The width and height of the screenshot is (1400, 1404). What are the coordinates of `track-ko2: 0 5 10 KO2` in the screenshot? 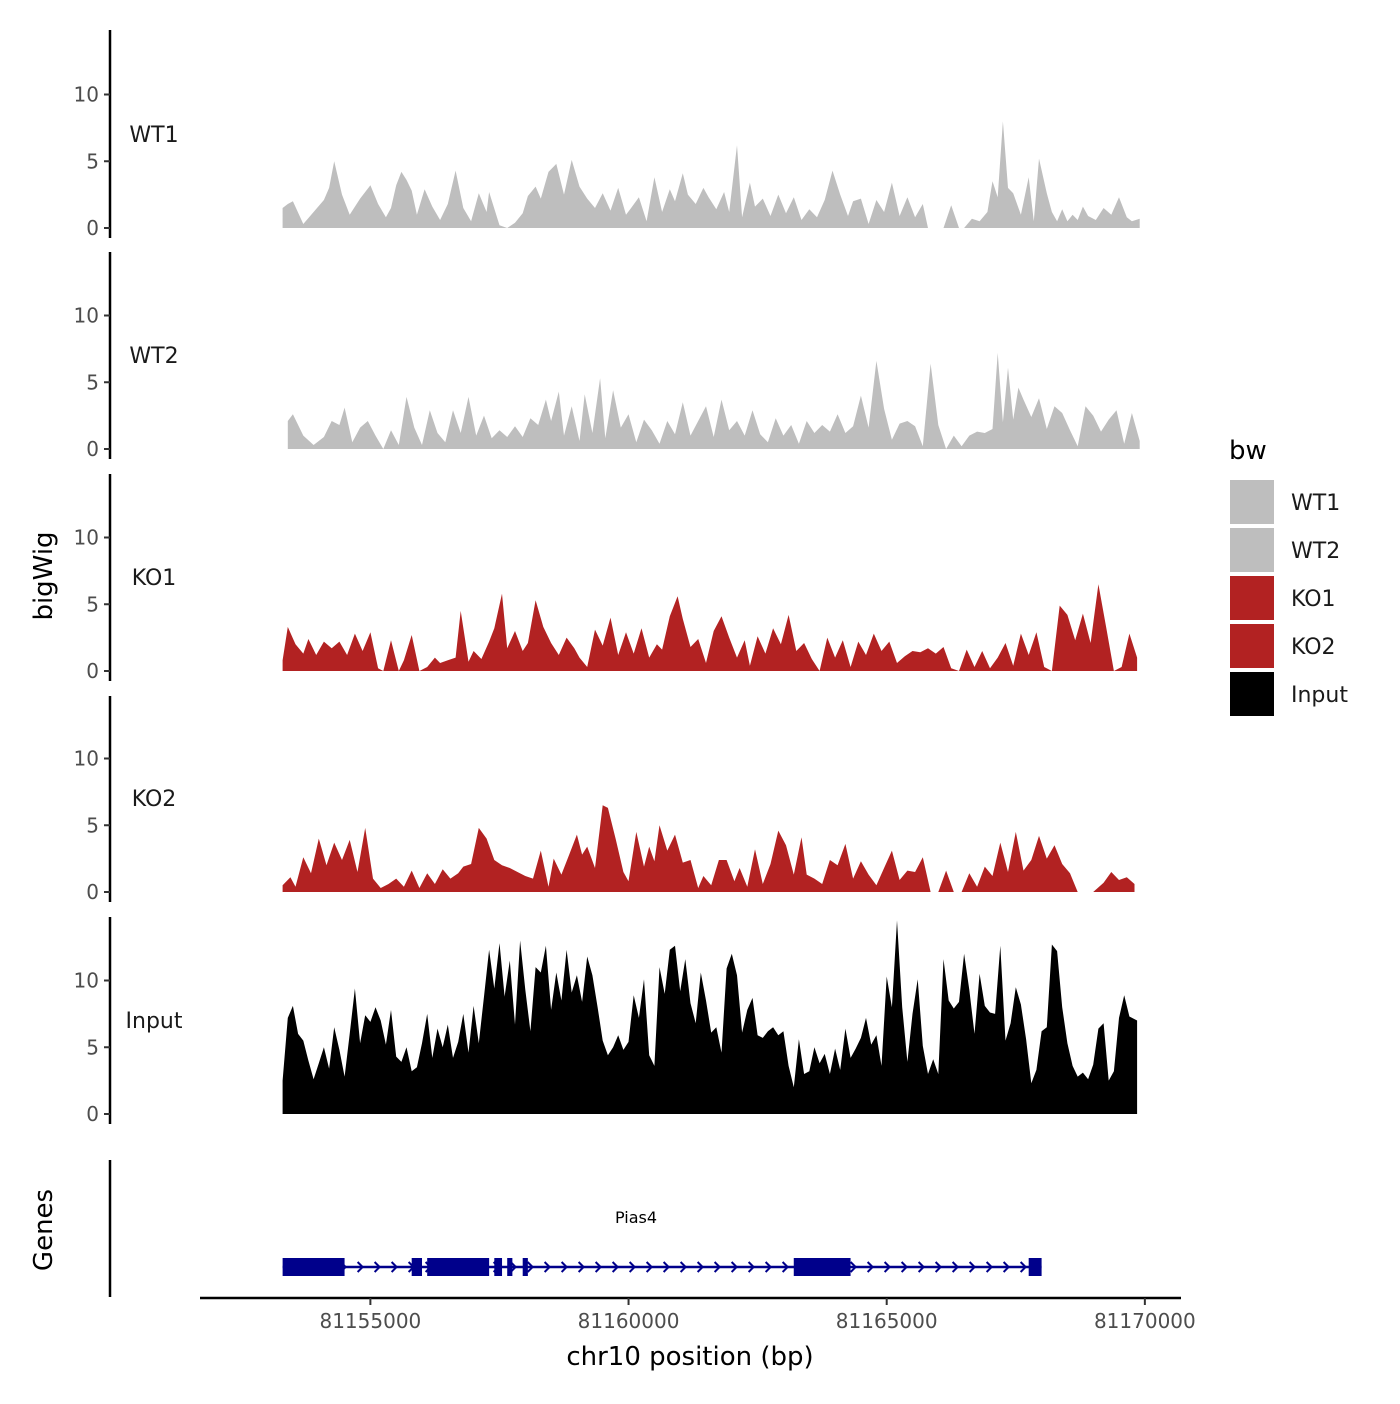 It's located at (604, 800).